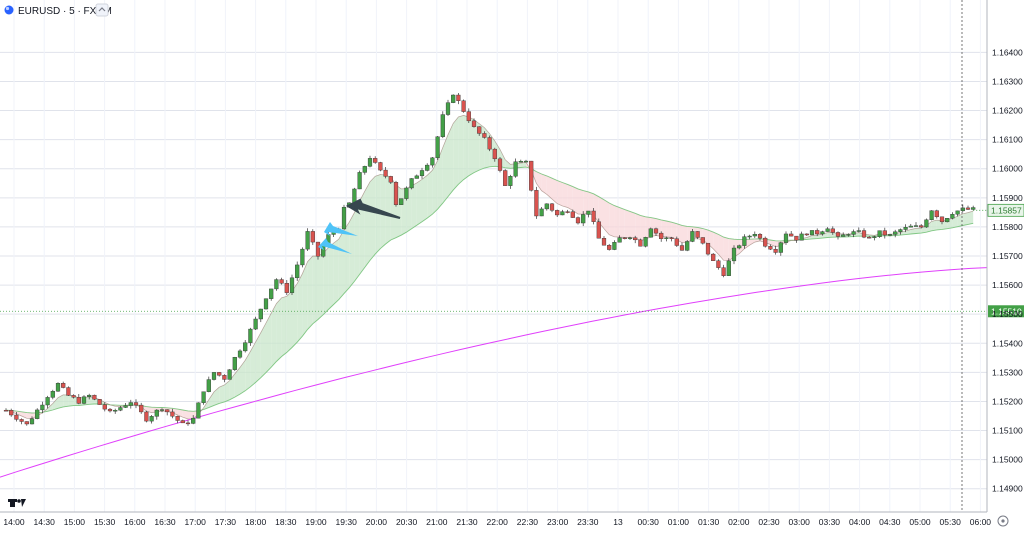  I want to click on y-tick-label: 1.16100, so click(1007, 140).